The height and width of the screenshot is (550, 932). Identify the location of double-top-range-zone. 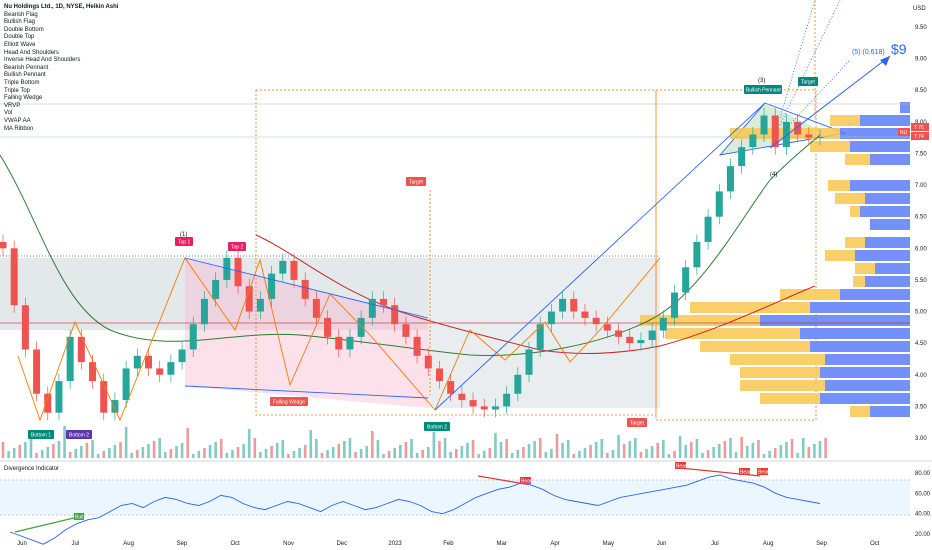
(544, 333).